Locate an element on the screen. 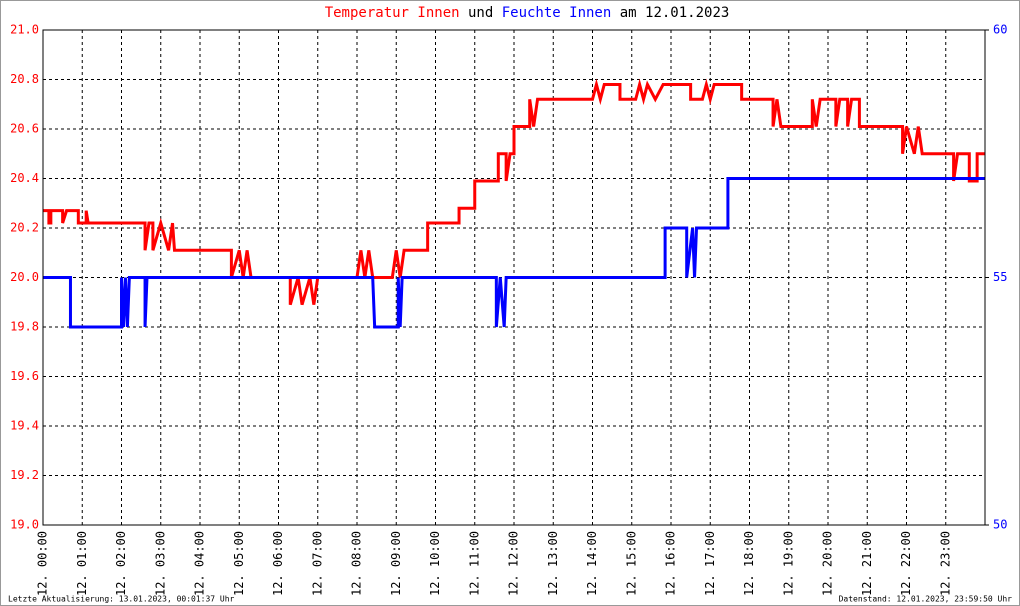  title-part: am 12.01.2023 is located at coordinates (675, 13).